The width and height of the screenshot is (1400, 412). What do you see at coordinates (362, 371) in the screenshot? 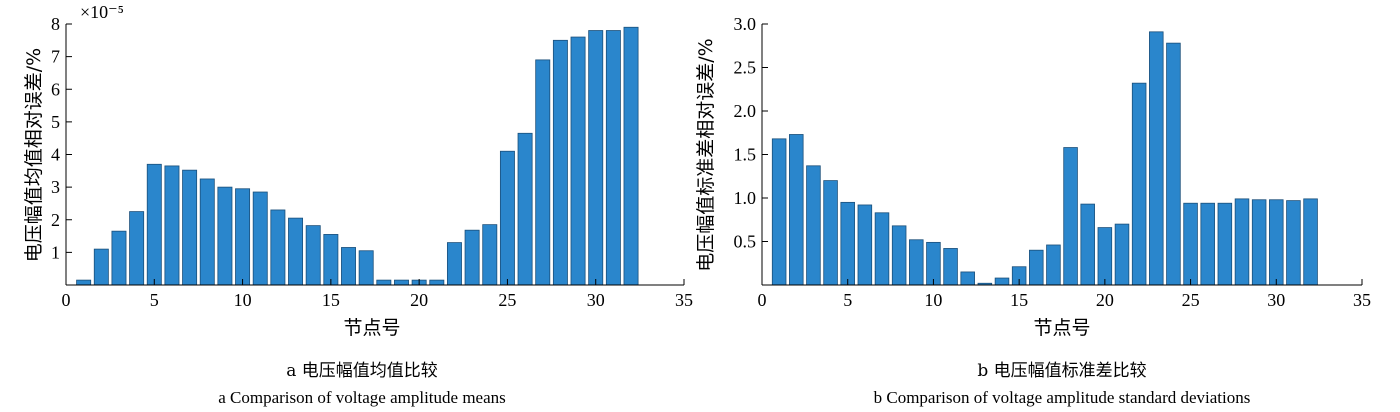
I see `chart-a-caption-cn: a 电压幅值均值比较` at bounding box center [362, 371].